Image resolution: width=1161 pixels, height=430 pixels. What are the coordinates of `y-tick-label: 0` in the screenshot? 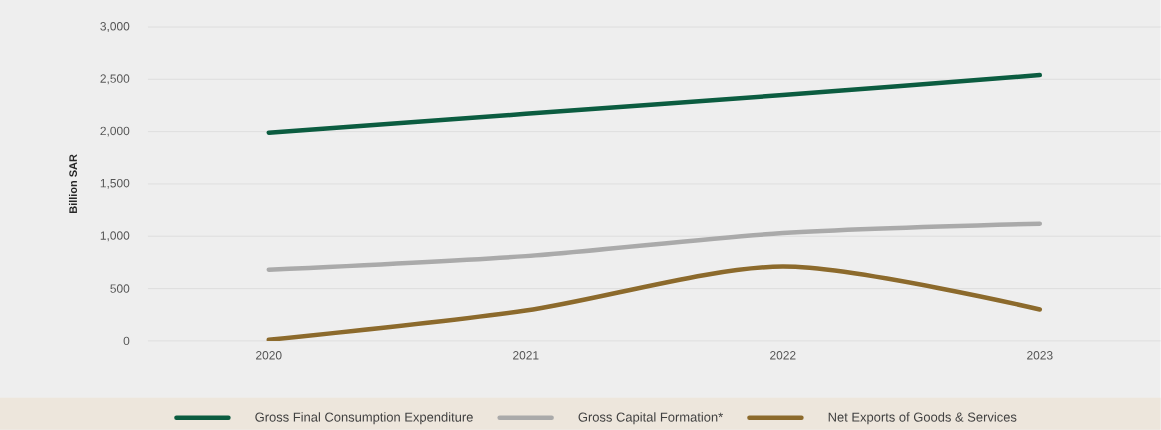 It's located at (126, 341).